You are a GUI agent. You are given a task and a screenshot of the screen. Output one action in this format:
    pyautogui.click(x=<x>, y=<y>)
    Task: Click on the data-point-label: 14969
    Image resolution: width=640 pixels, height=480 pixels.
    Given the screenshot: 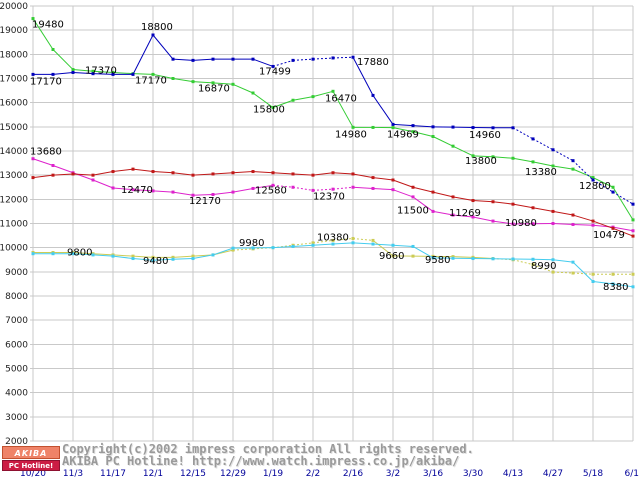 What is the action you would take?
    pyautogui.click(x=403, y=135)
    